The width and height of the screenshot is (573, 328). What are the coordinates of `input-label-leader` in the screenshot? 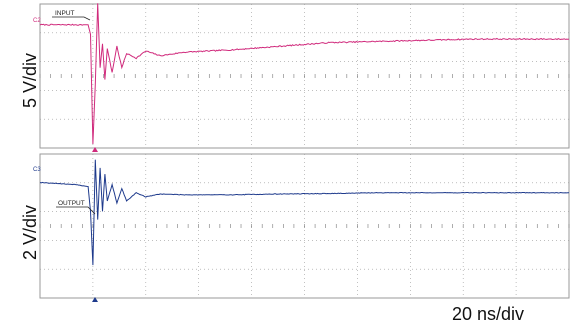 It's located at (71, 18).